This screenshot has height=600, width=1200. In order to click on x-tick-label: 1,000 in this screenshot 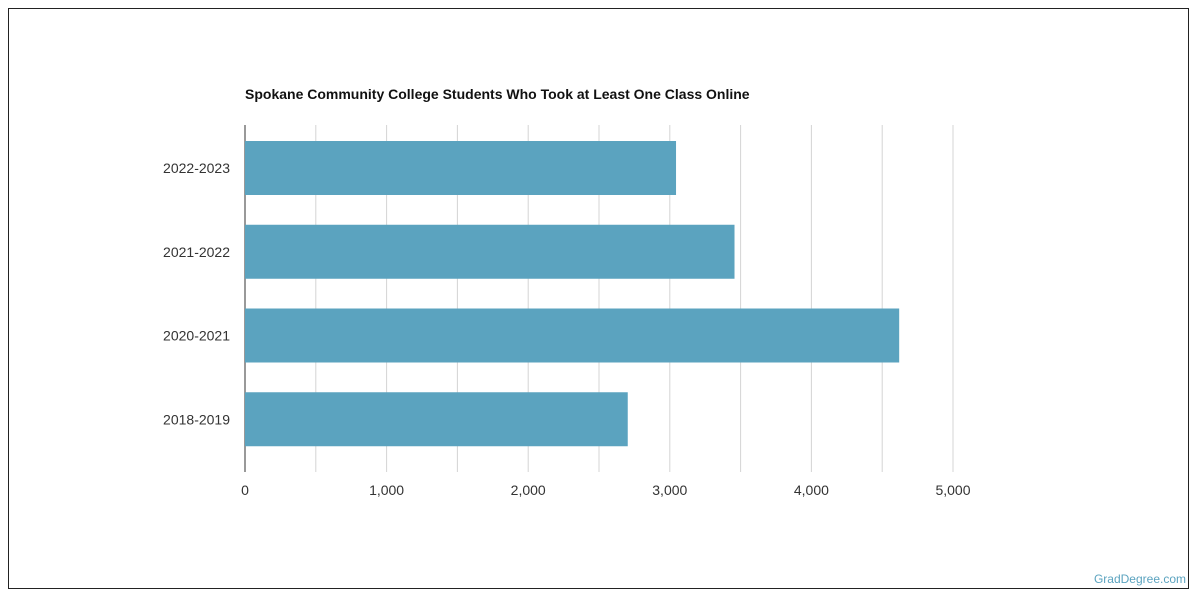, I will do `click(386, 490)`.